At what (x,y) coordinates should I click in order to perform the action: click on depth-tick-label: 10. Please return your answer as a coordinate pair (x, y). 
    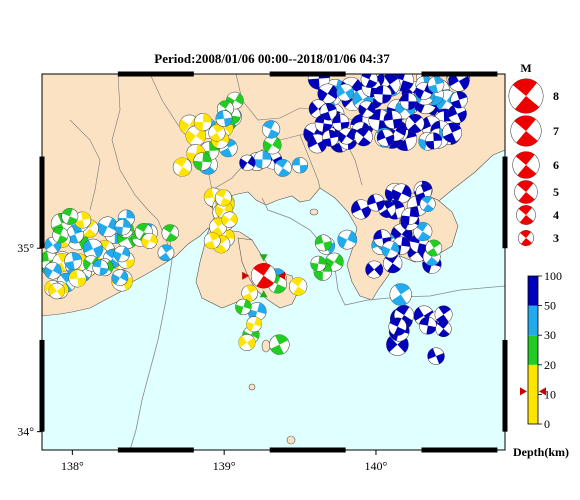
    Looking at the image, I should click on (550, 394).